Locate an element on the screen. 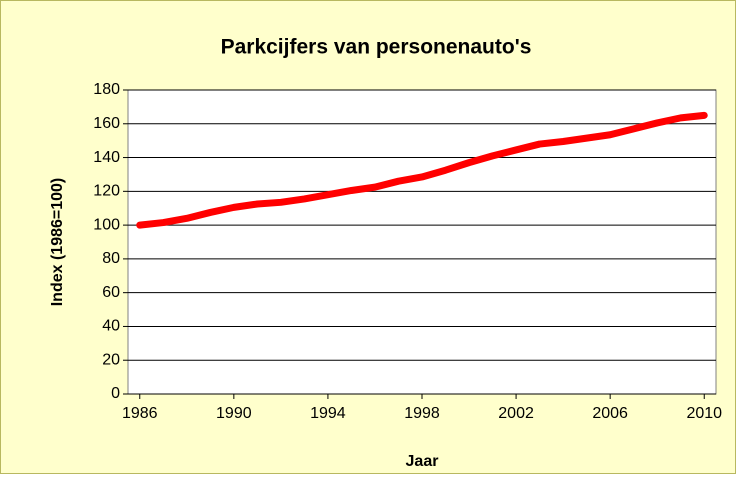 The height and width of the screenshot is (479, 736). y-tick-label: 60 is located at coordinates (111, 292).